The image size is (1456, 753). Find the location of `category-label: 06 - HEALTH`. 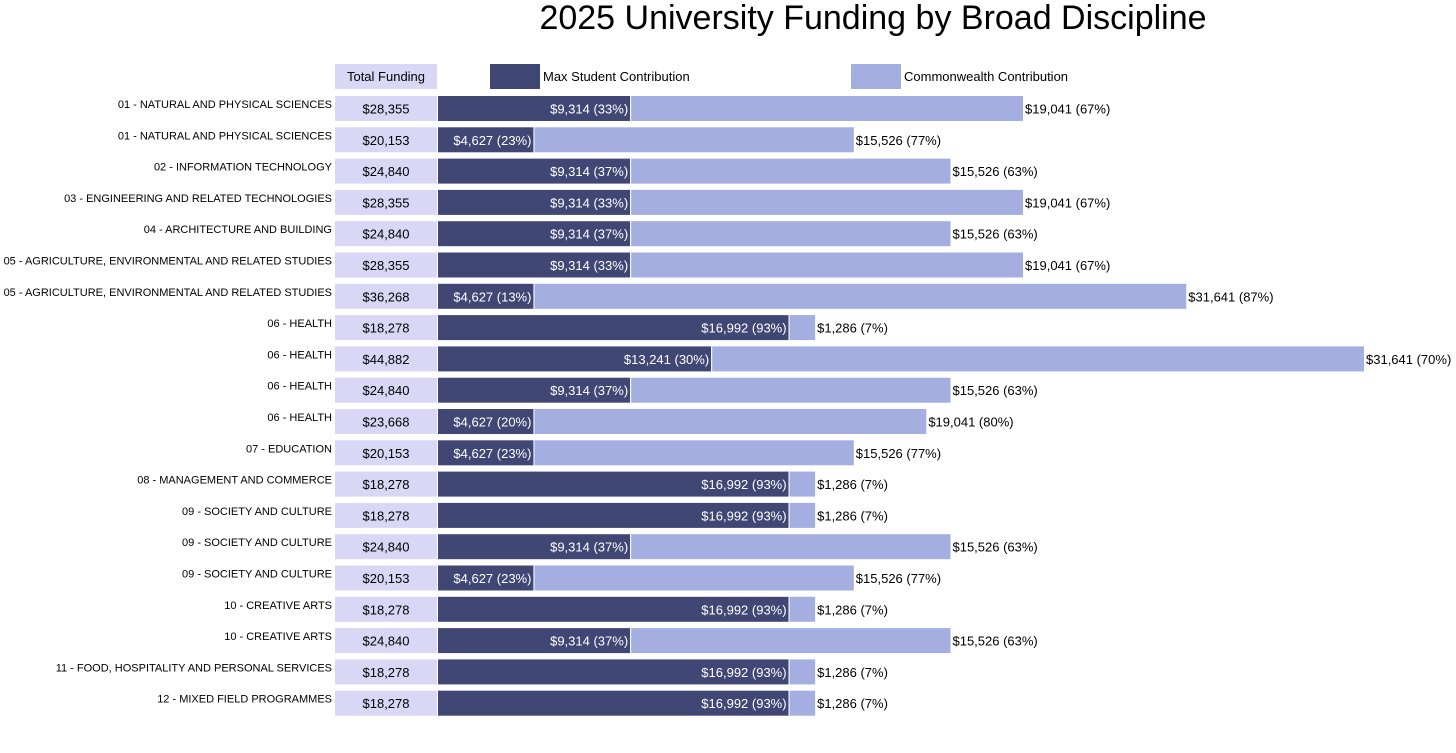

category-label: 06 - HEALTH is located at coordinates (299, 387).